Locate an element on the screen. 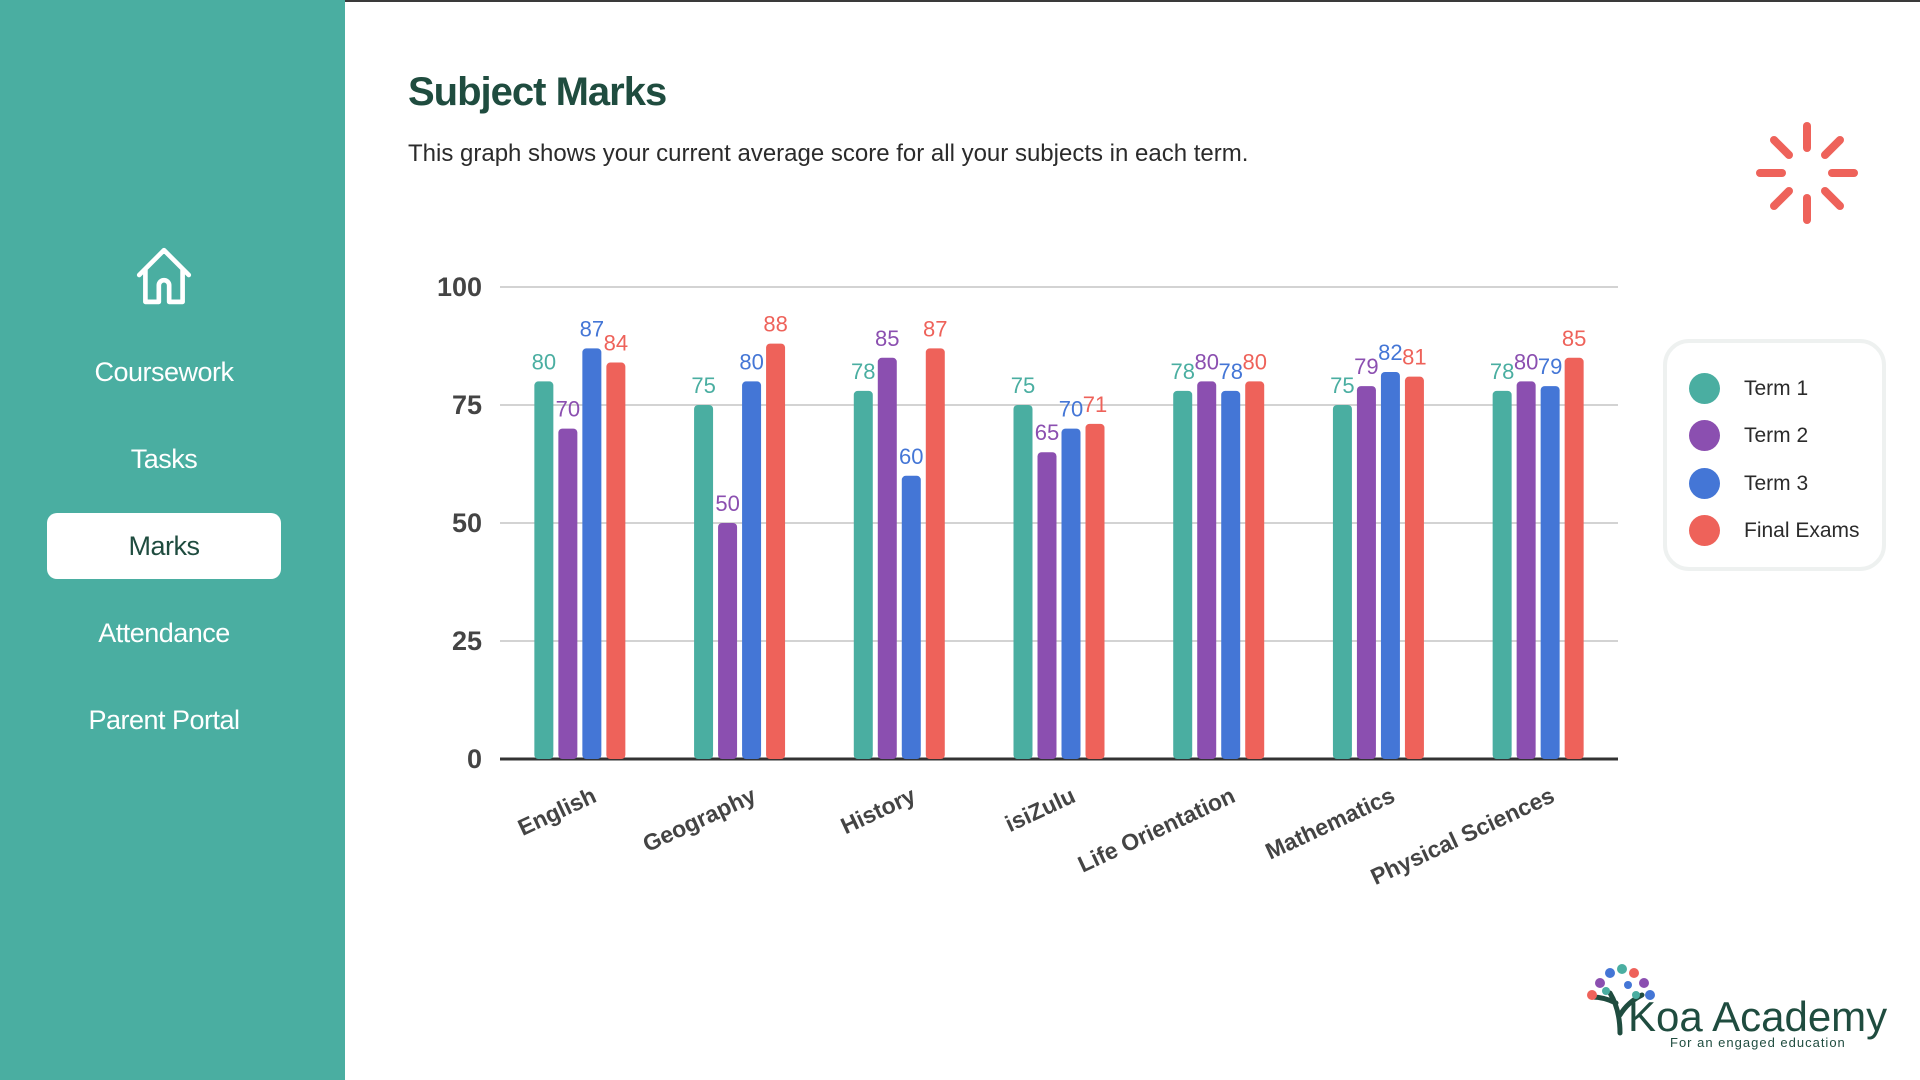  legend-item-term-2: Term 2 is located at coordinates (1748, 435).